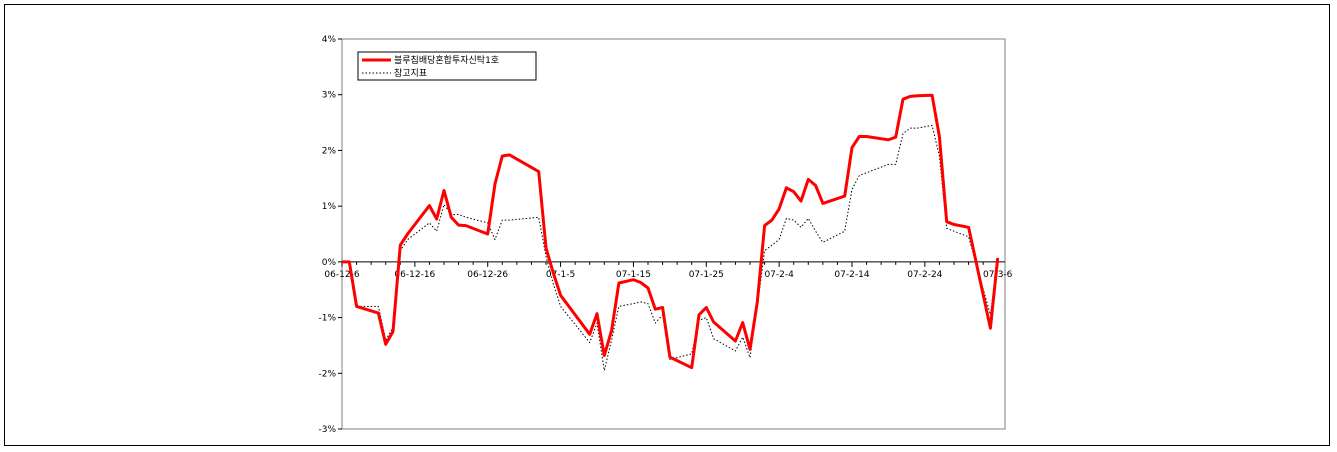  Describe the element at coordinates (329, 263) in the screenshot. I see `y-tick-label: 0%` at that location.